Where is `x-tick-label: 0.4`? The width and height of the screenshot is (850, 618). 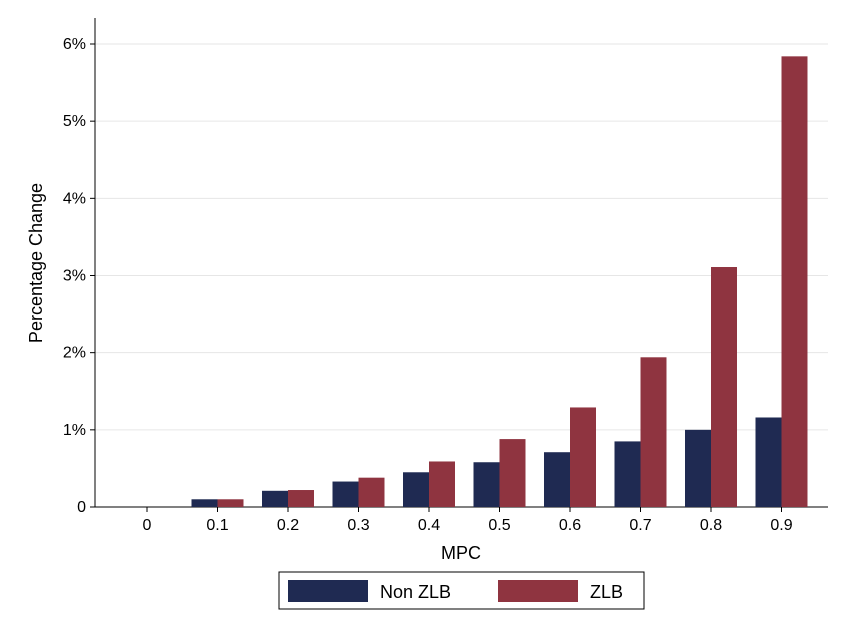
x-tick-label: 0.4 is located at coordinates (429, 525).